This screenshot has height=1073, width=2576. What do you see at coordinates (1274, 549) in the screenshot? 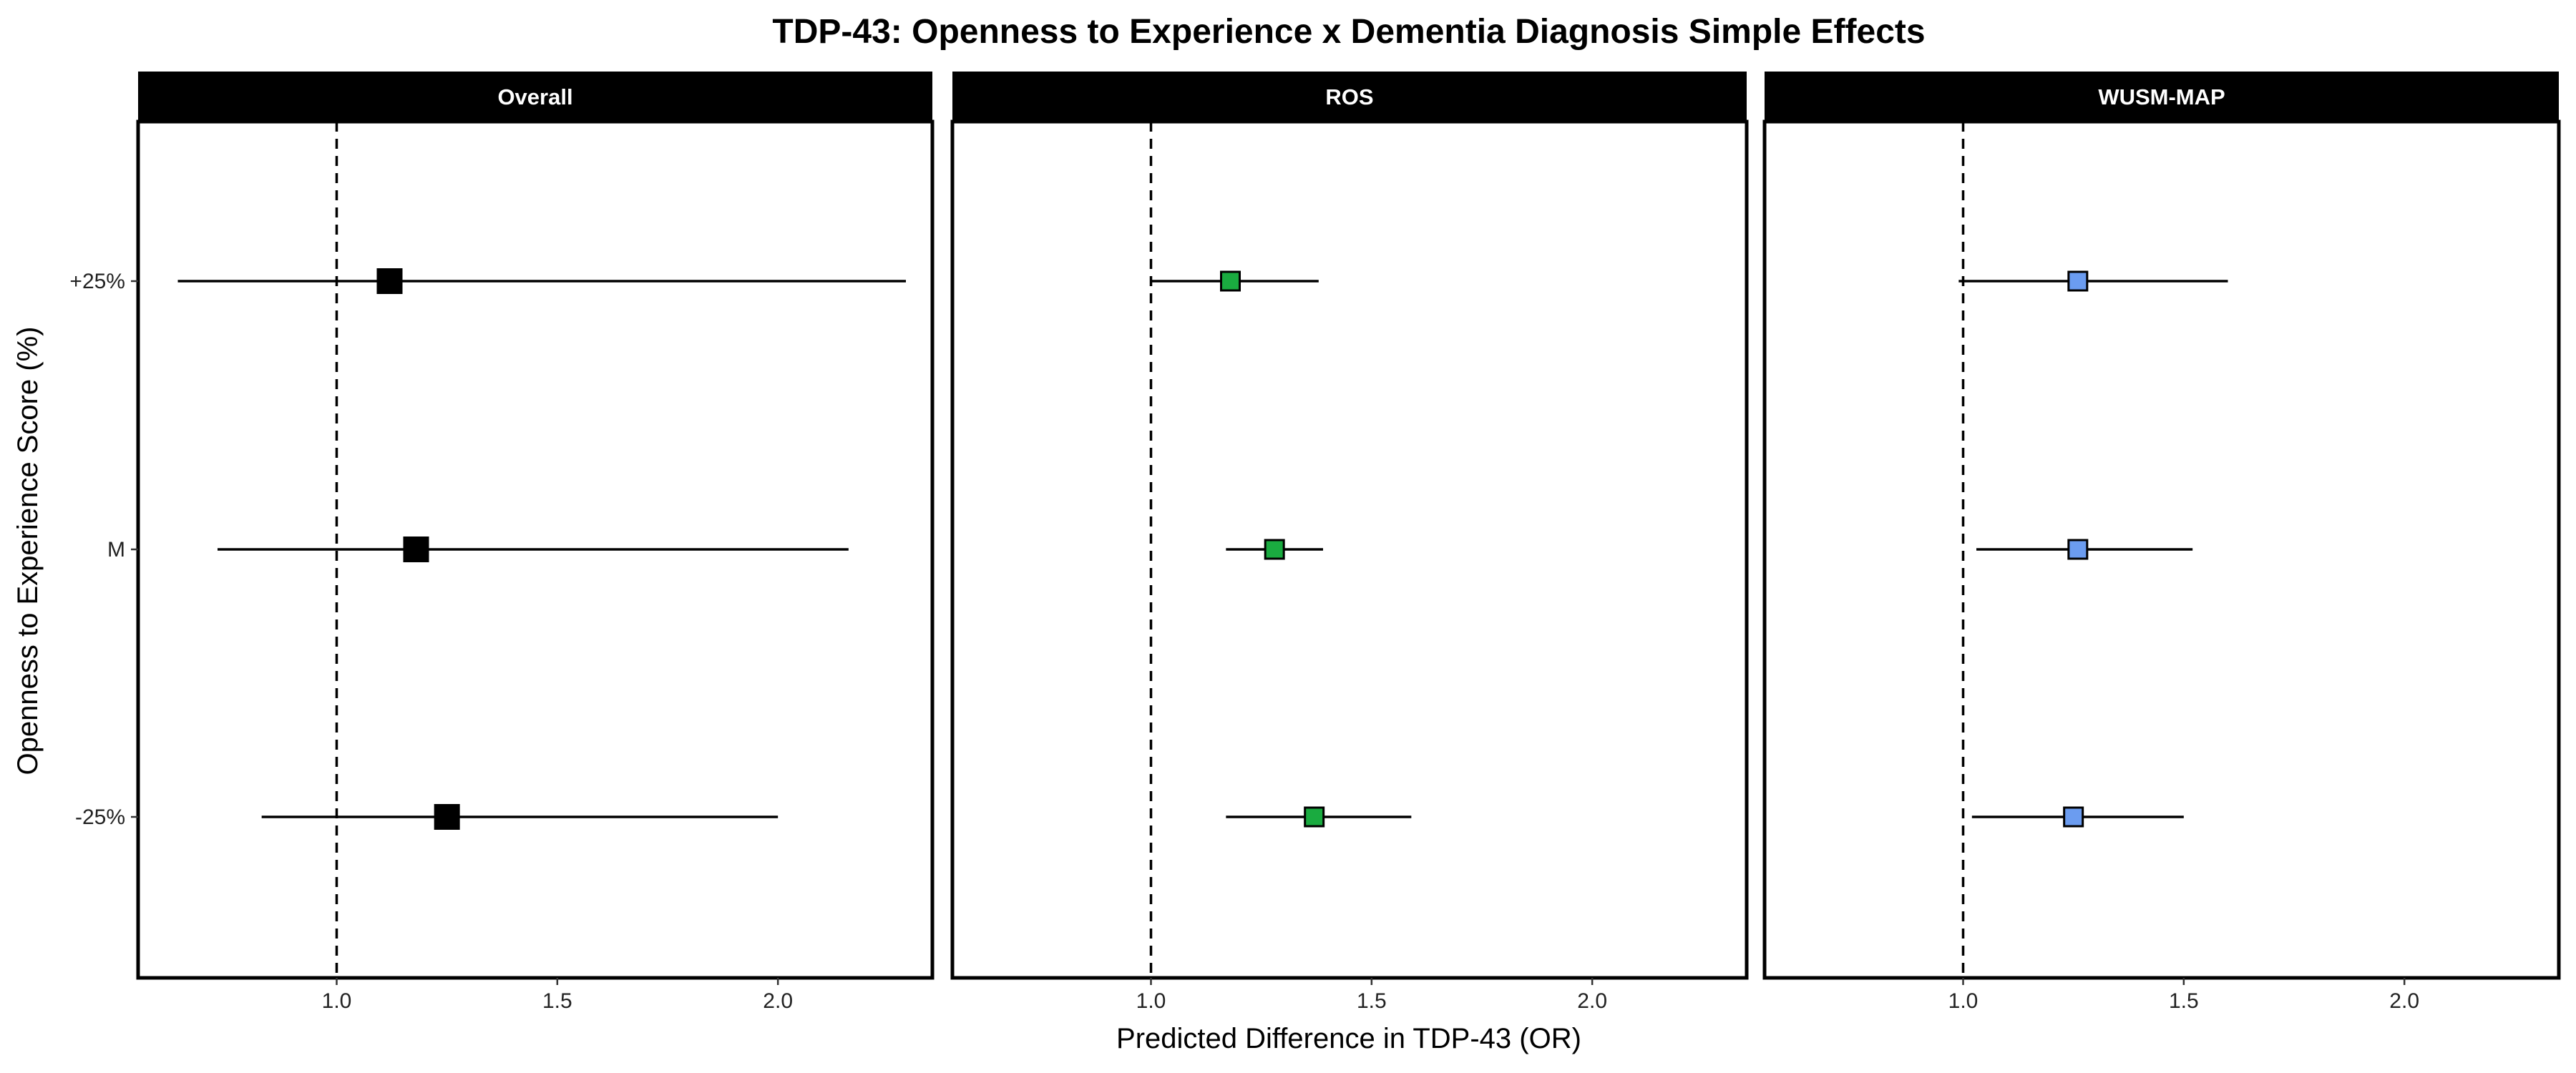
I see `point-ros-m` at bounding box center [1274, 549].